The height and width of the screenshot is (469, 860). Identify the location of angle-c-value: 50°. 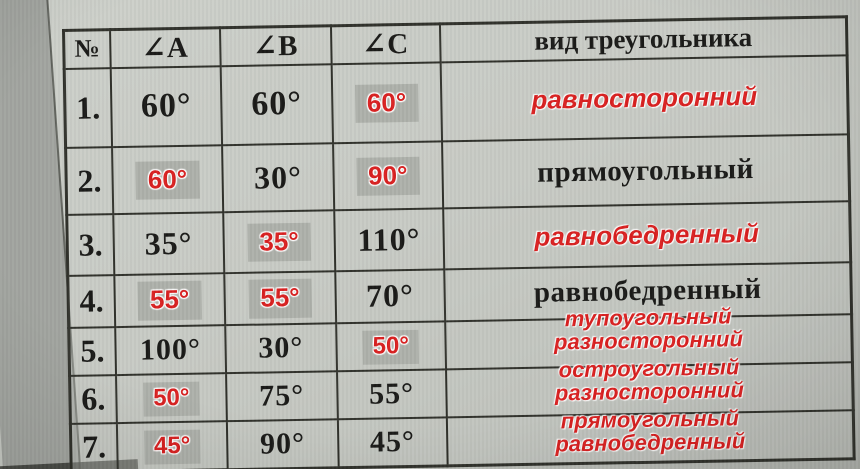
(390, 345).